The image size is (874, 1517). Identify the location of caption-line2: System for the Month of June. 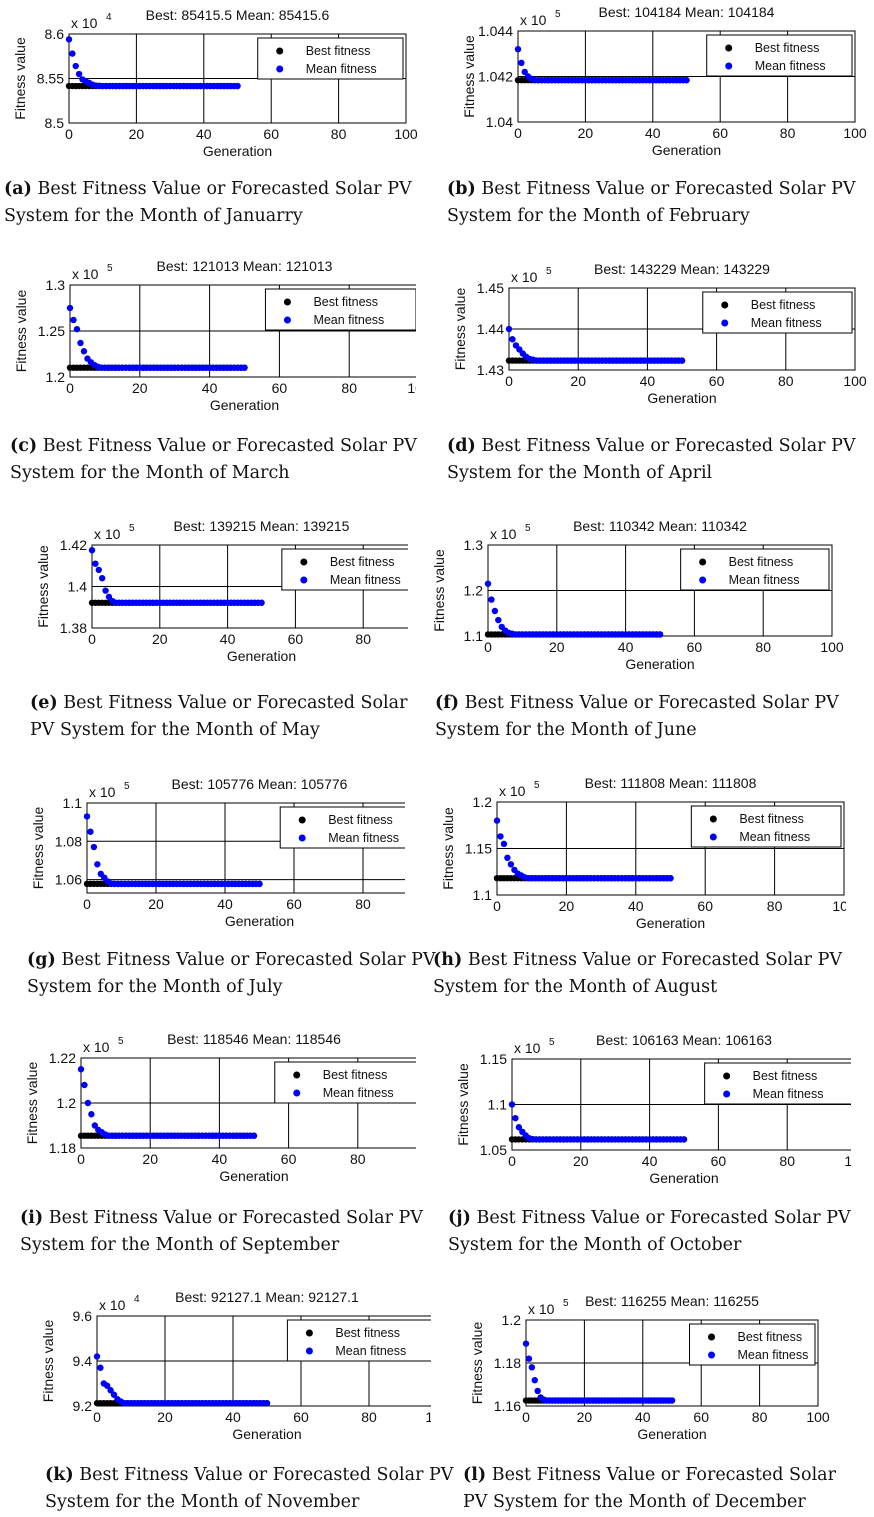
(566, 730).